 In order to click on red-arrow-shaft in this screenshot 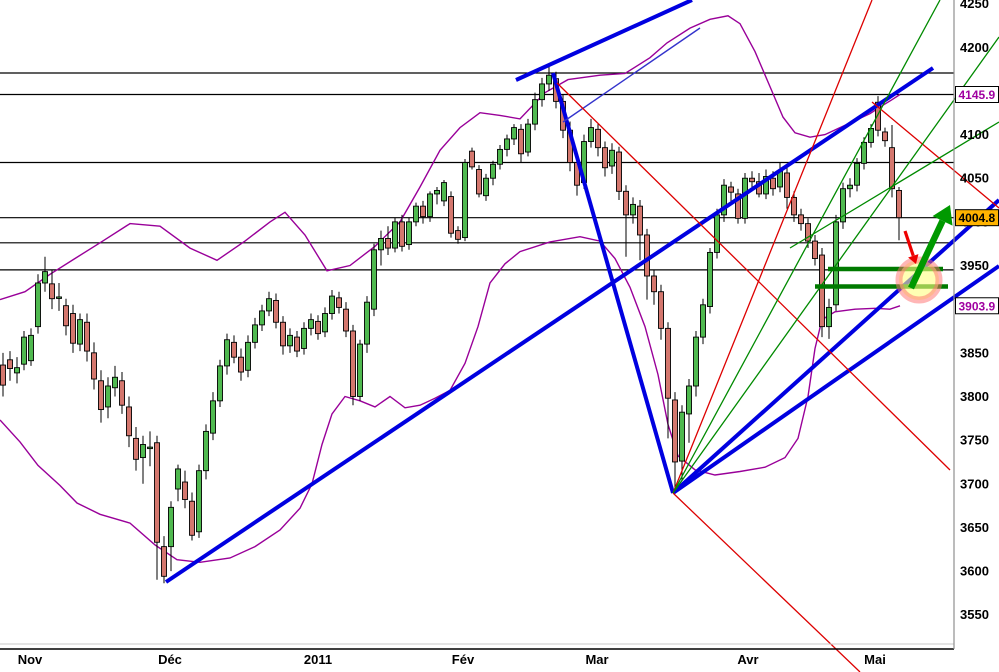, I will do `click(909, 243)`.